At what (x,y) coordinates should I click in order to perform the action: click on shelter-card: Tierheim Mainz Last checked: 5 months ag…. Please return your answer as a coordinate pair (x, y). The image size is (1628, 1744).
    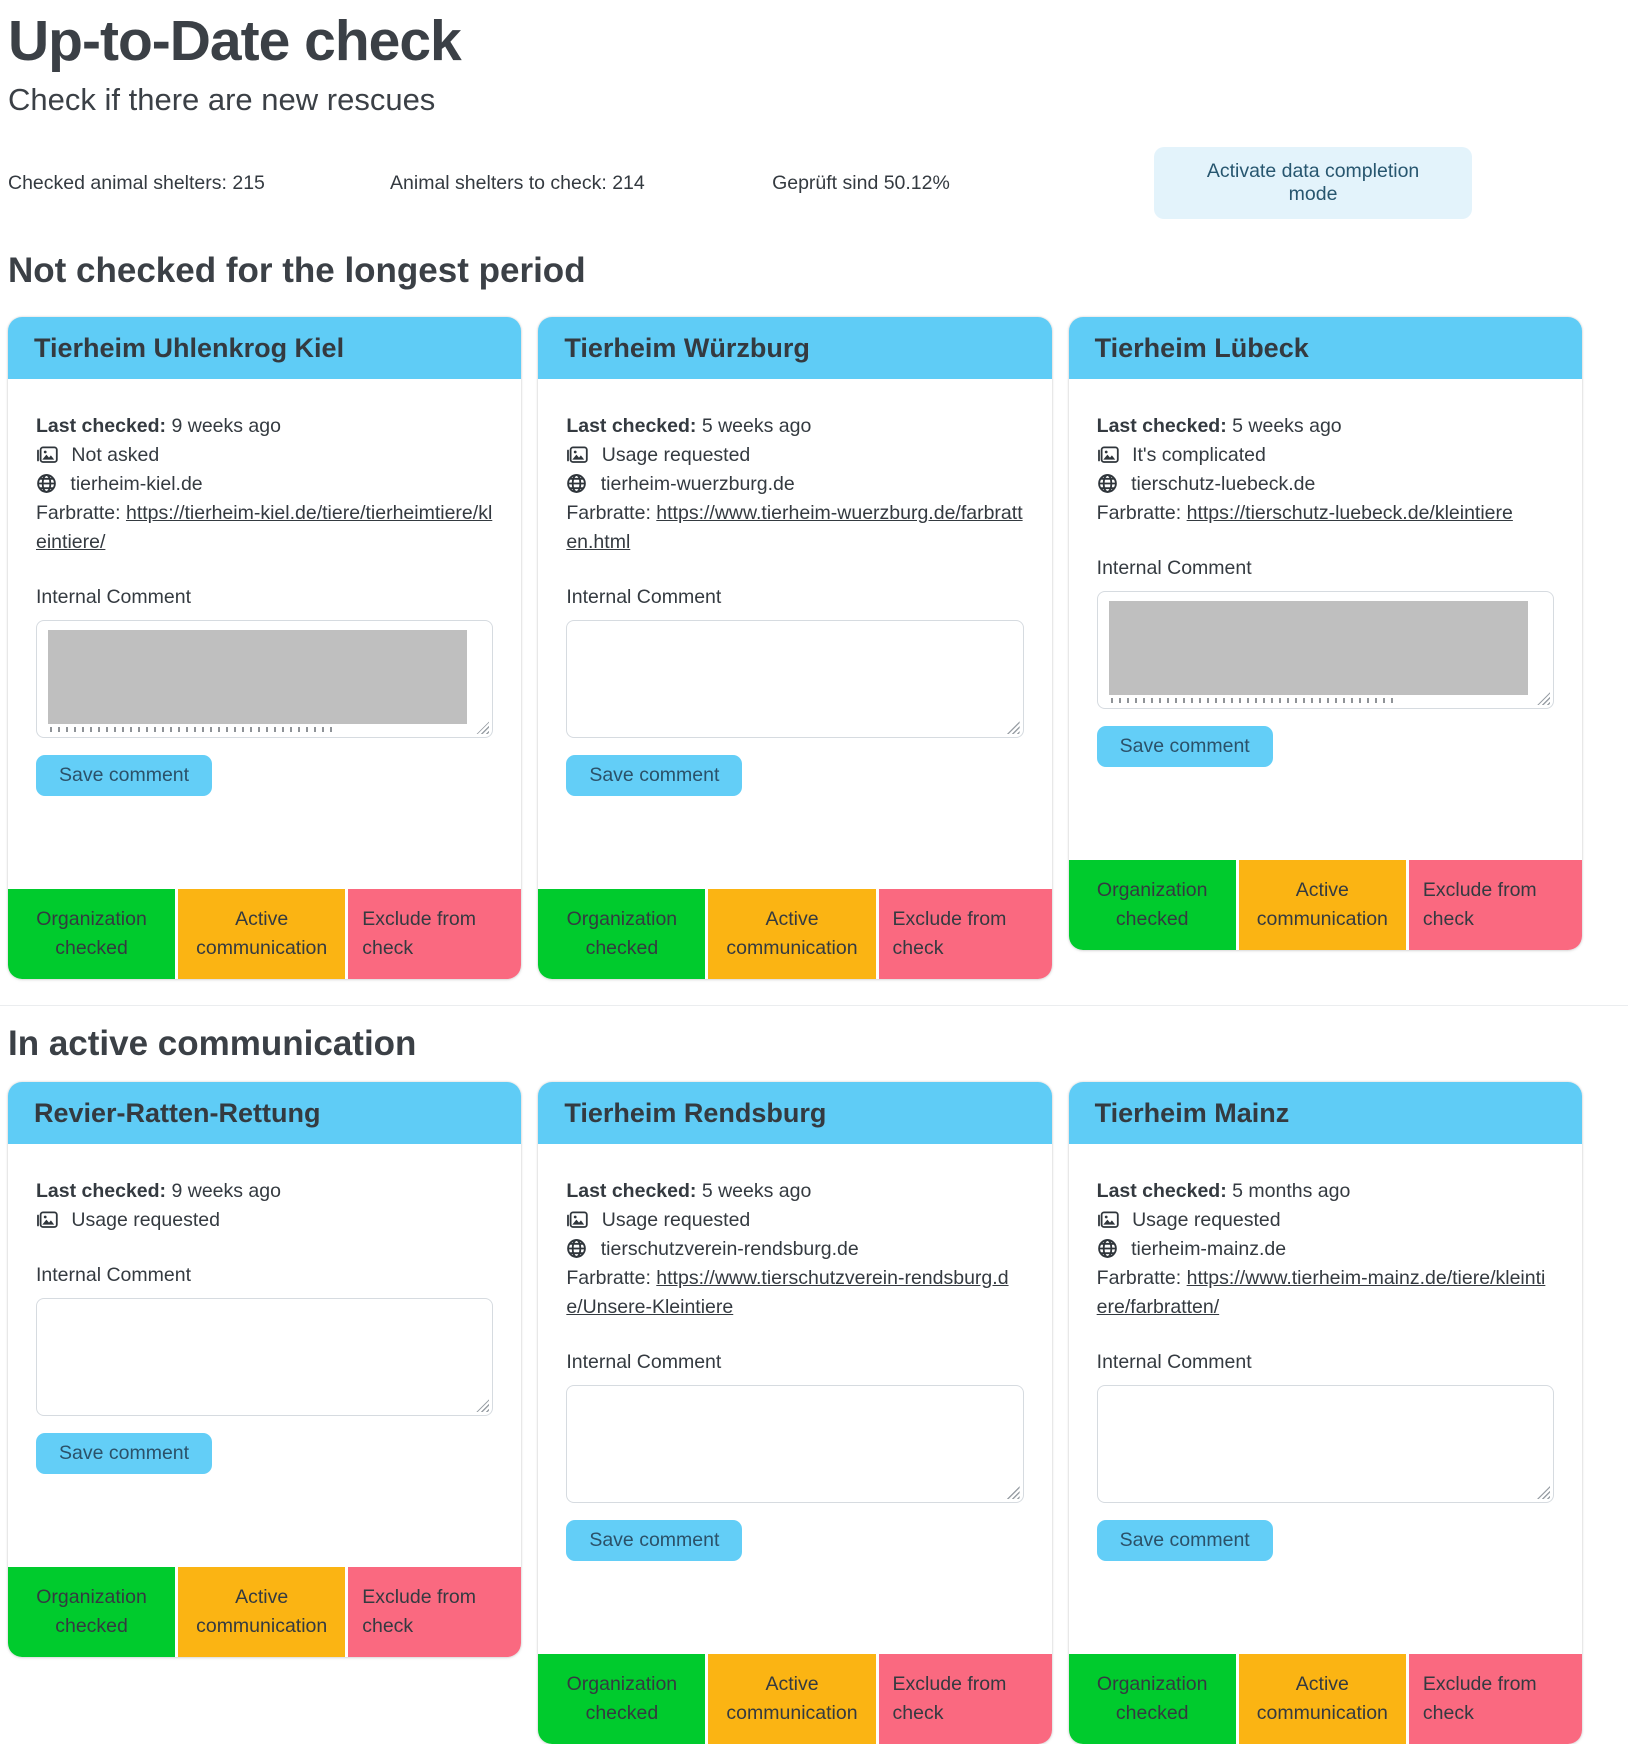
    Looking at the image, I should click on (1325, 1412).